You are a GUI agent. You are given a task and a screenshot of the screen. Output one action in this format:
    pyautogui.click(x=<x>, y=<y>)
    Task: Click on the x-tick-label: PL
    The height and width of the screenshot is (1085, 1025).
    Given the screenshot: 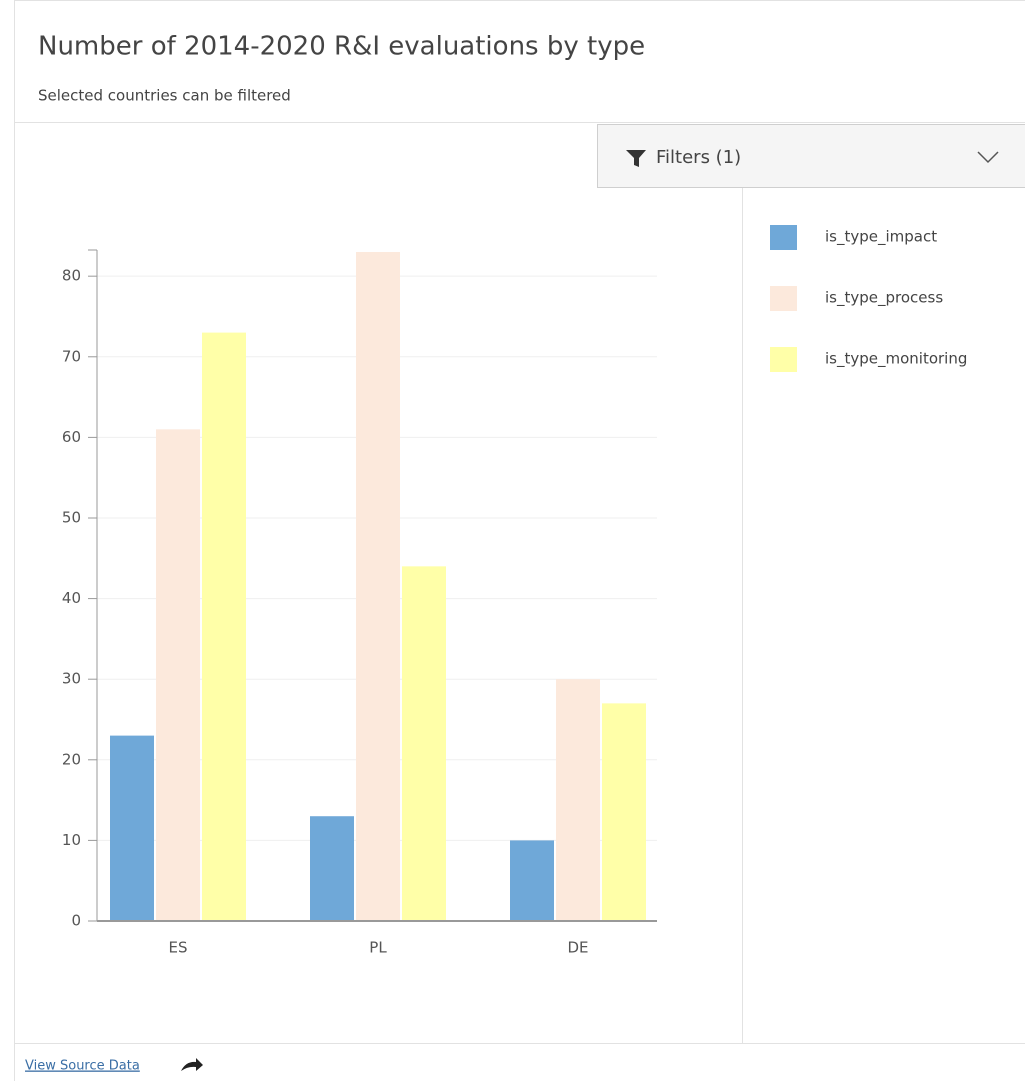 What is the action you would take?
    pyautogui.click(x=378, y=948)
    